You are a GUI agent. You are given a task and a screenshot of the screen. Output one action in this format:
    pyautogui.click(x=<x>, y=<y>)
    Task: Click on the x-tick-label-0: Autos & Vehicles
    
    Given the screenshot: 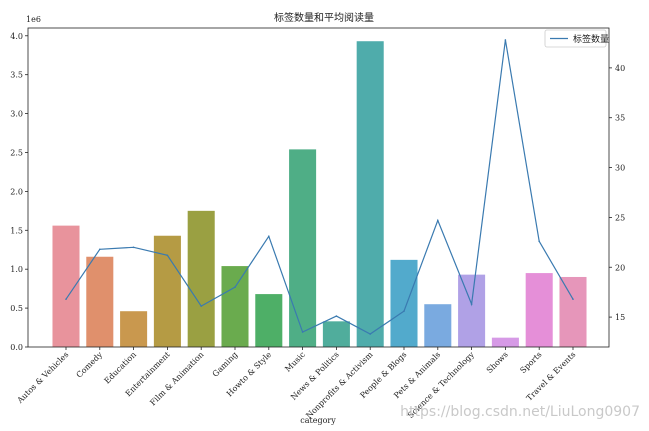 What is the action you would take?
    pyautogui.click(x=43, y=378)
    